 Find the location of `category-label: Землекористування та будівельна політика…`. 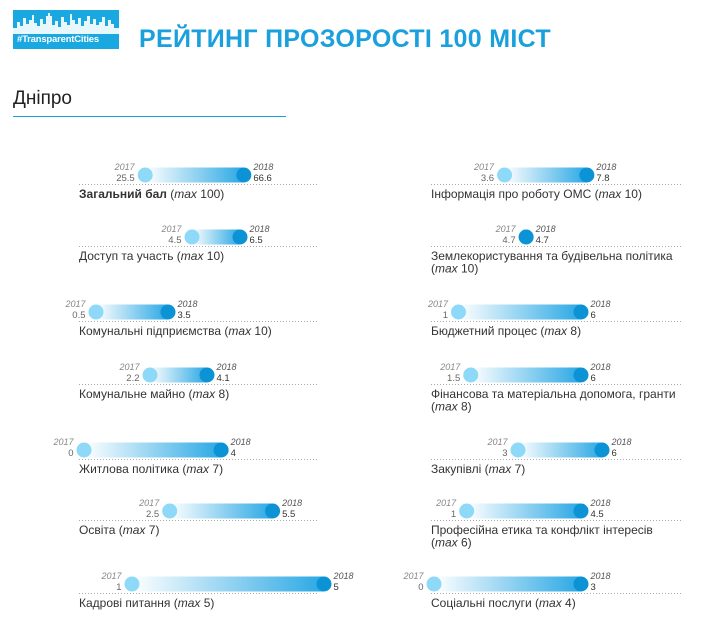

category-label: Землекористування та будівельна політика… is located at coordinates (552, 262).